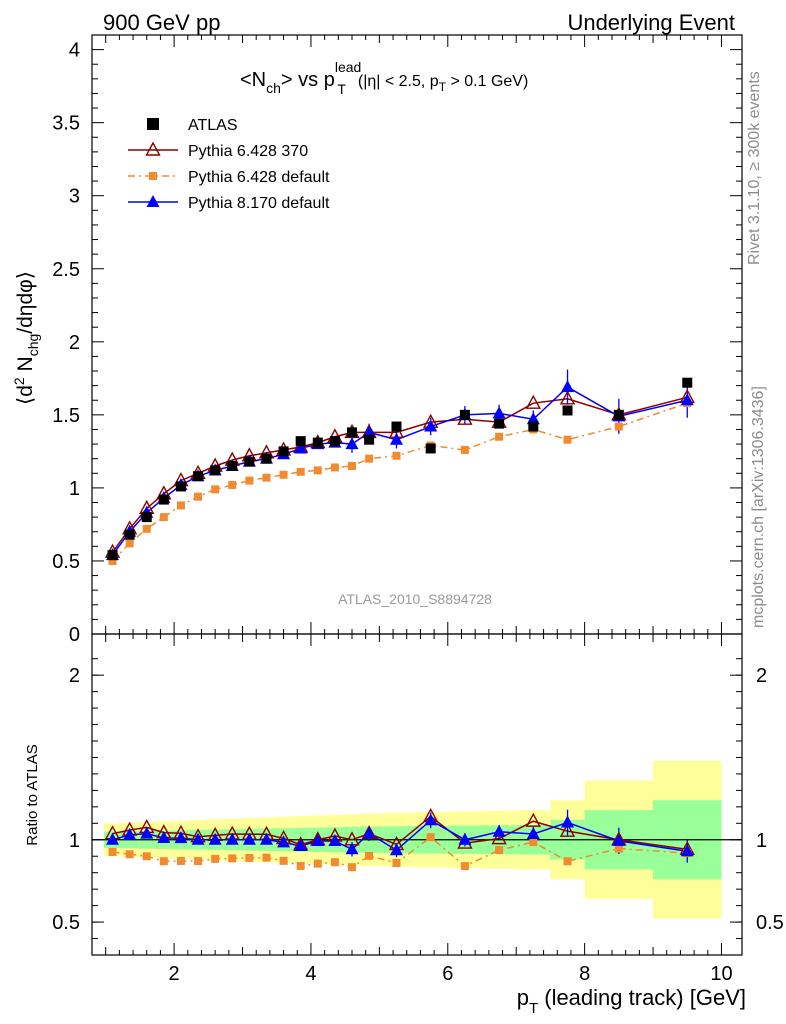 Image resolution: width=786 pixels, height=1024 pixels. Describe the element at coordinates (758, 507) in the screenshot. I see `mcplots-label: mcplots.cern.ch [arXiv:1306.3436]` at that location.